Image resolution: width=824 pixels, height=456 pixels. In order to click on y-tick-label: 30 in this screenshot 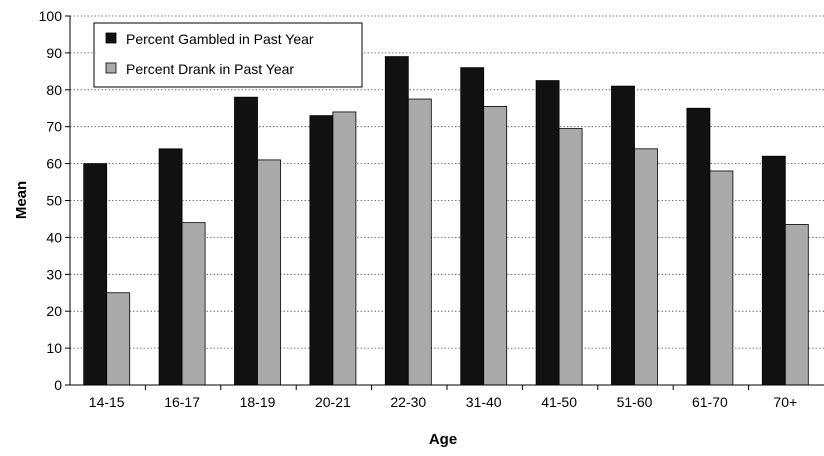, I will do `click(54, 274)`.